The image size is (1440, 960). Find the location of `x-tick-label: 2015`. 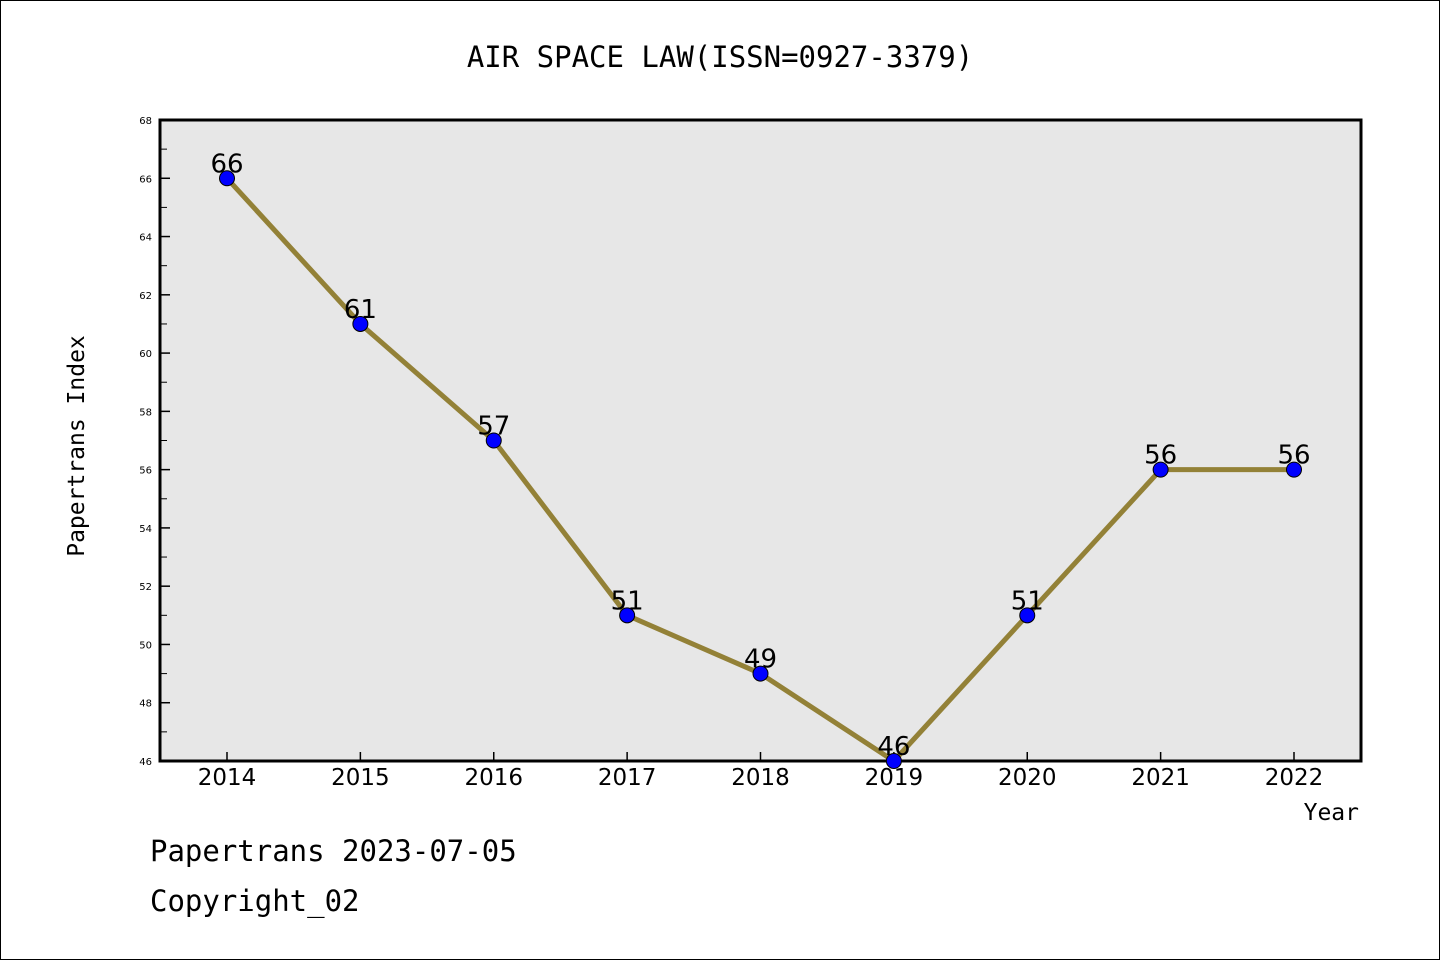

x-tick-label: 2015 is located at coordinates (360, 778).